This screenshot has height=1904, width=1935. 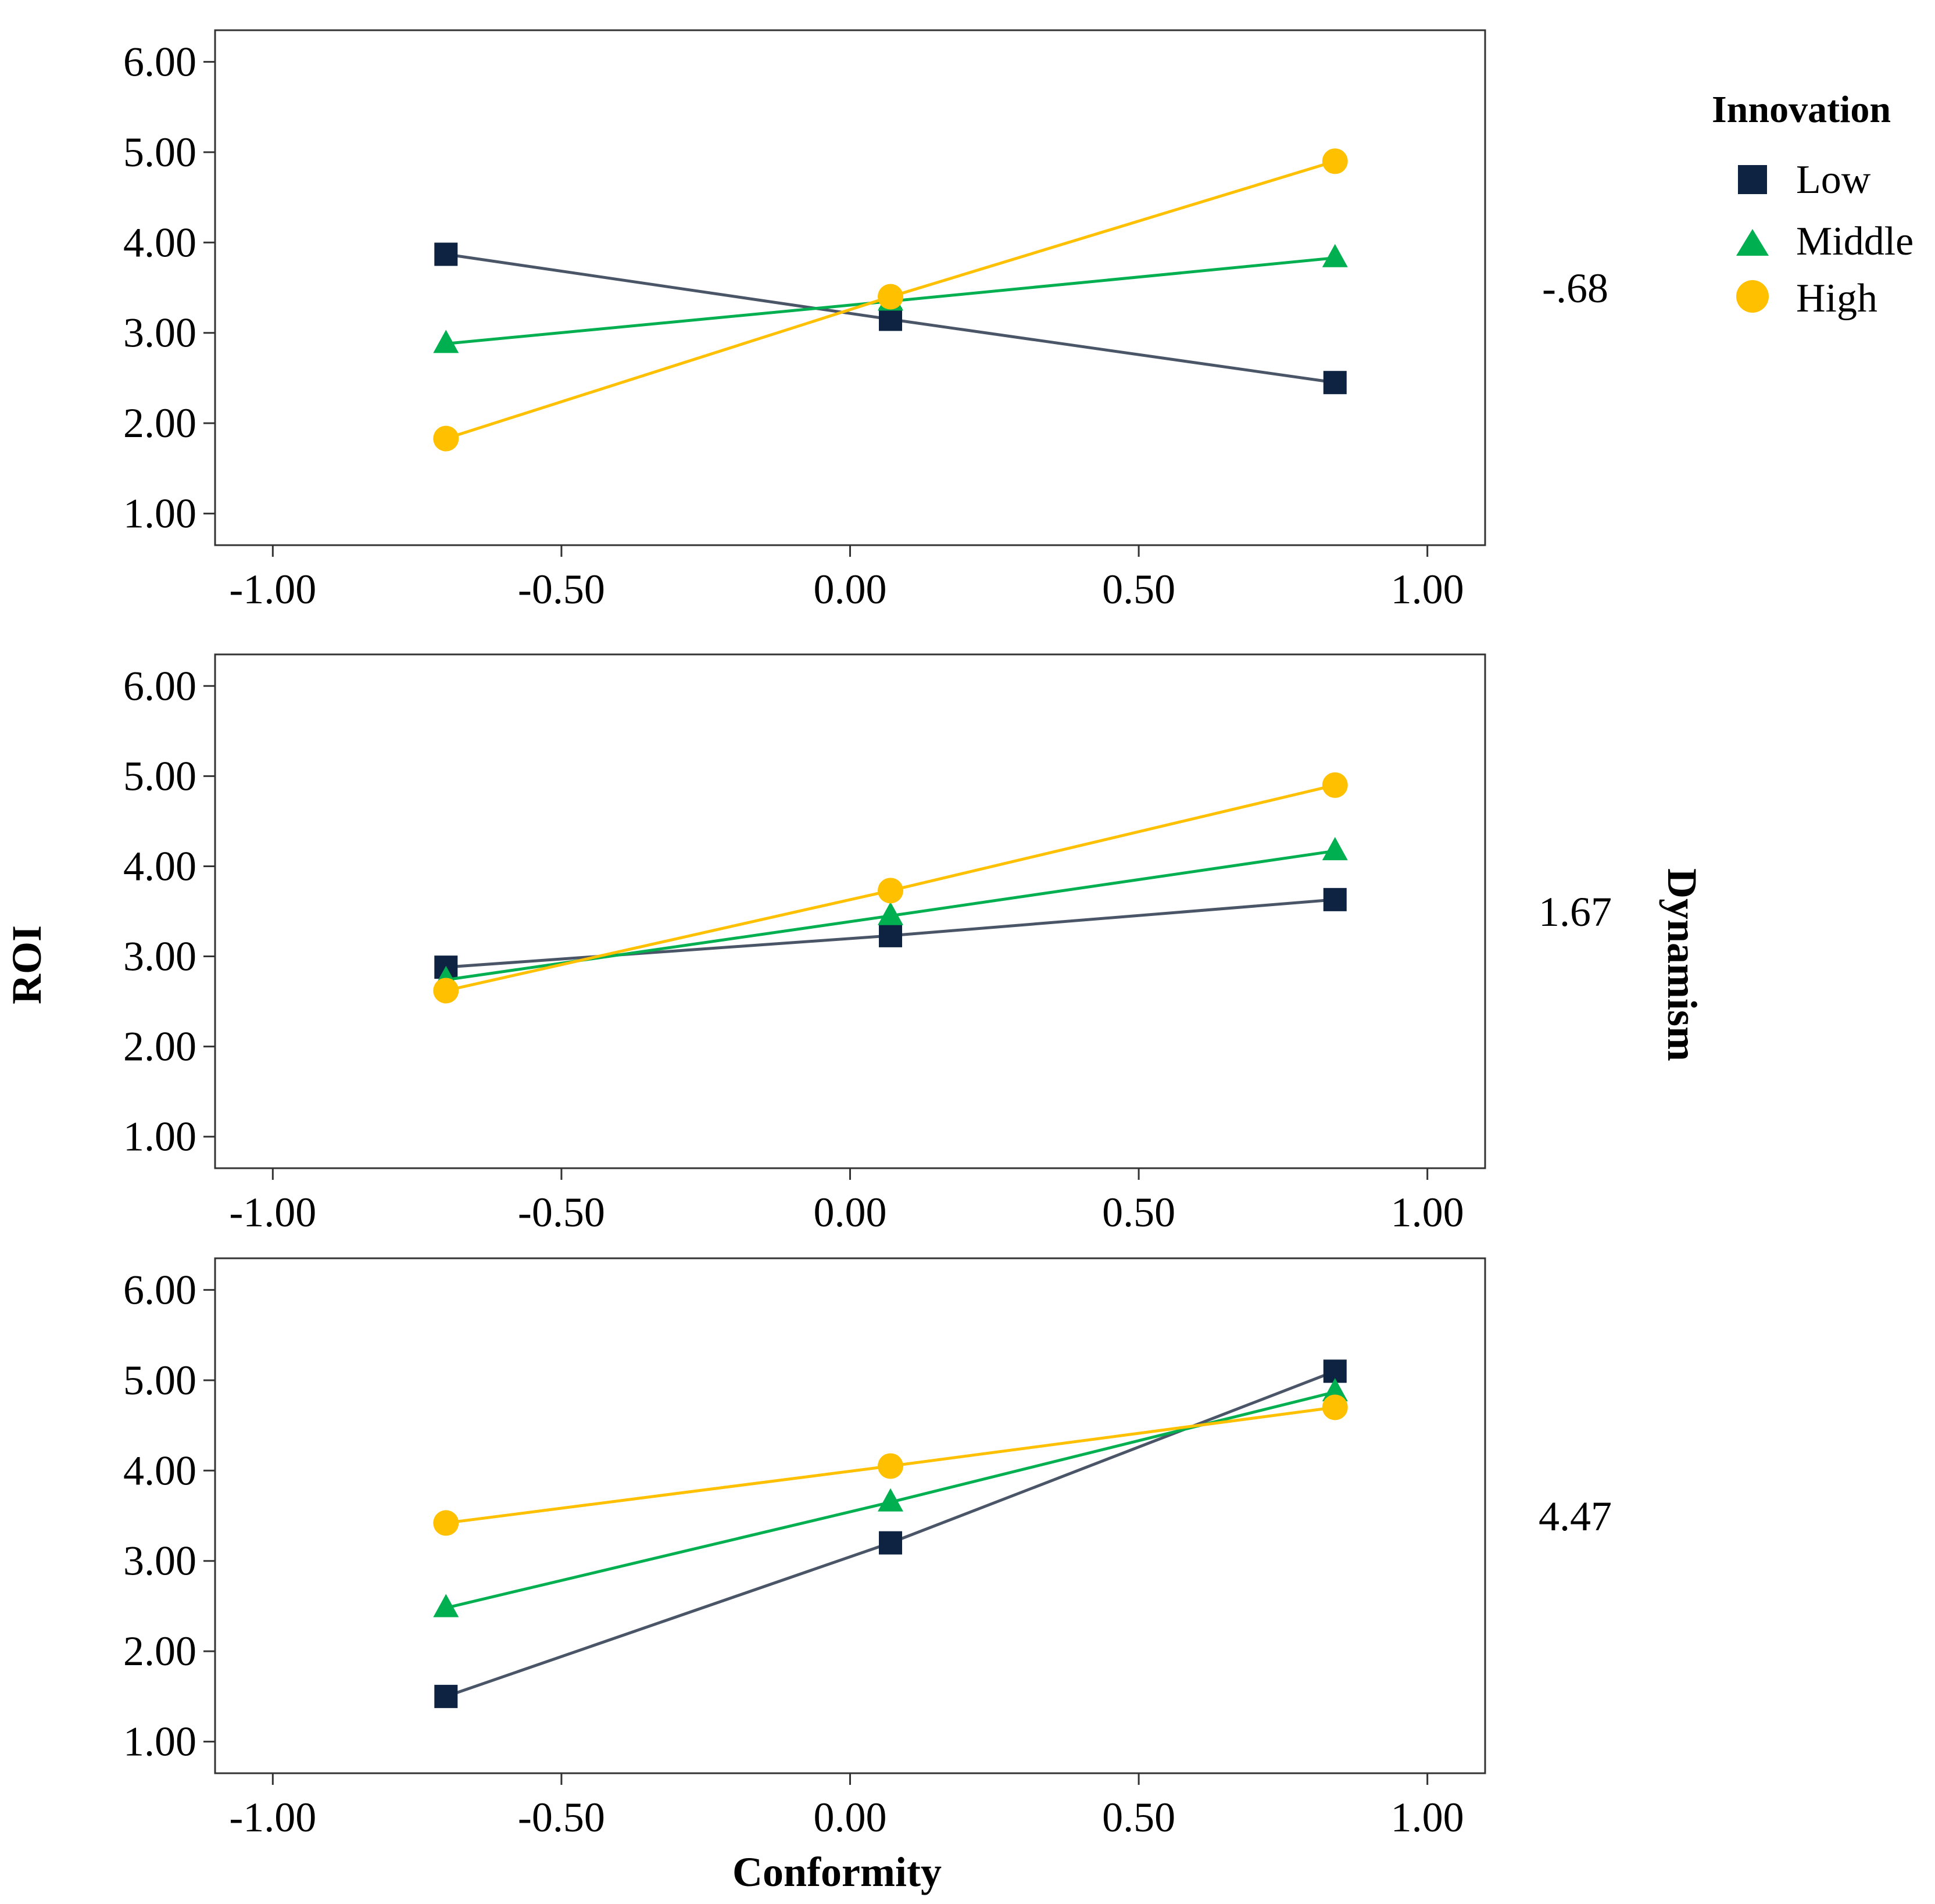 What do you see at coordinates (837, 1872) in the screenshot?
I see `x-axis-title: Conformity` at bounding box center [837, 1872].